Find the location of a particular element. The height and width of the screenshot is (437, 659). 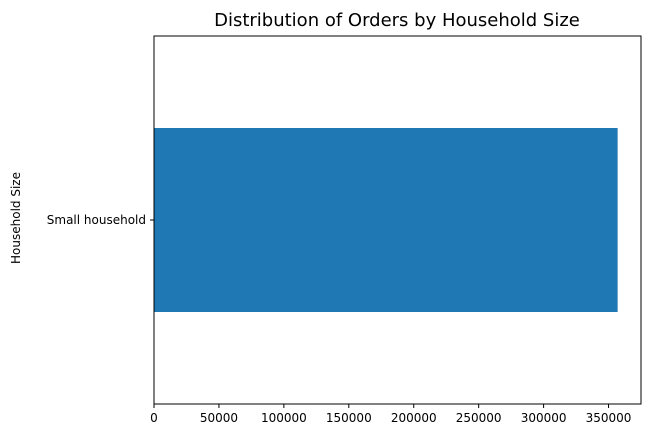

y-ticks-layer: Small household is located at coordinates (100, 220).